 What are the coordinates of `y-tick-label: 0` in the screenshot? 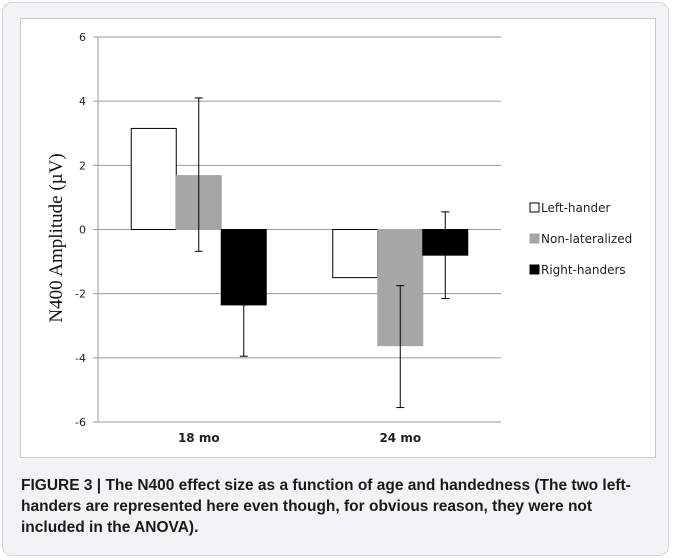 It's located at (82, 230).